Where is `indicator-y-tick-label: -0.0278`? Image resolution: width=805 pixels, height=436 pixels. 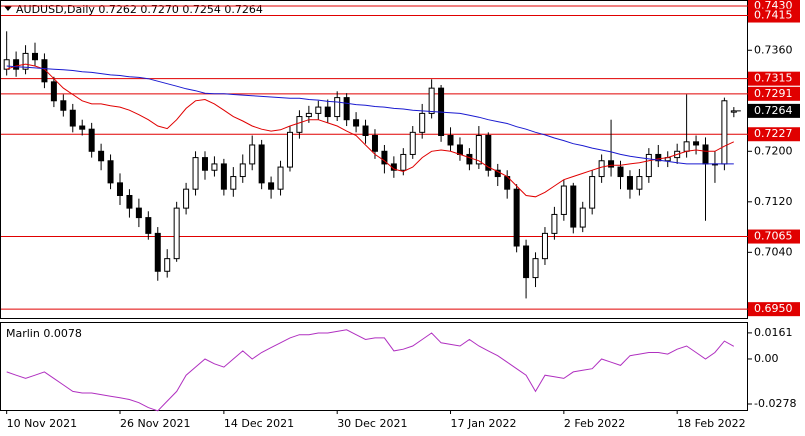
indicator-y-tick-label: -0.0278 is located at coordinates (775, 403).